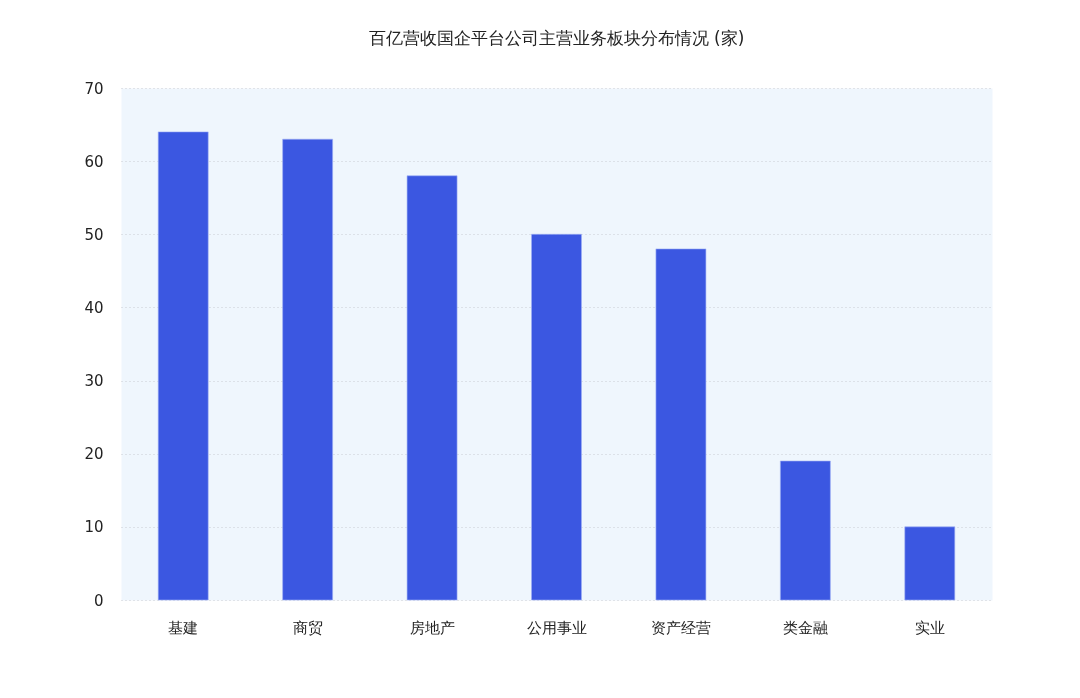 The height and width of the screenshot is (698, 1080). What do you see at coordinates (98, 600) in the screenshot?
I see `y-tick-label: 0` at bounding box center [98, 600].